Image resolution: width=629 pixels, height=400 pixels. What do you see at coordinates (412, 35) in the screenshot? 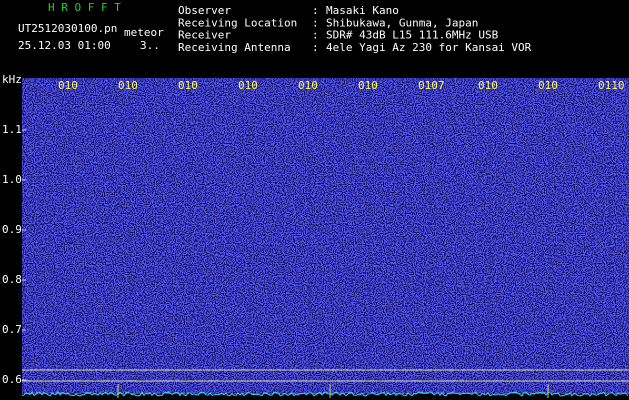
I see `info-value: SDR# 43dB L15 111.6MHz USB` at bounding box center [412, 35].